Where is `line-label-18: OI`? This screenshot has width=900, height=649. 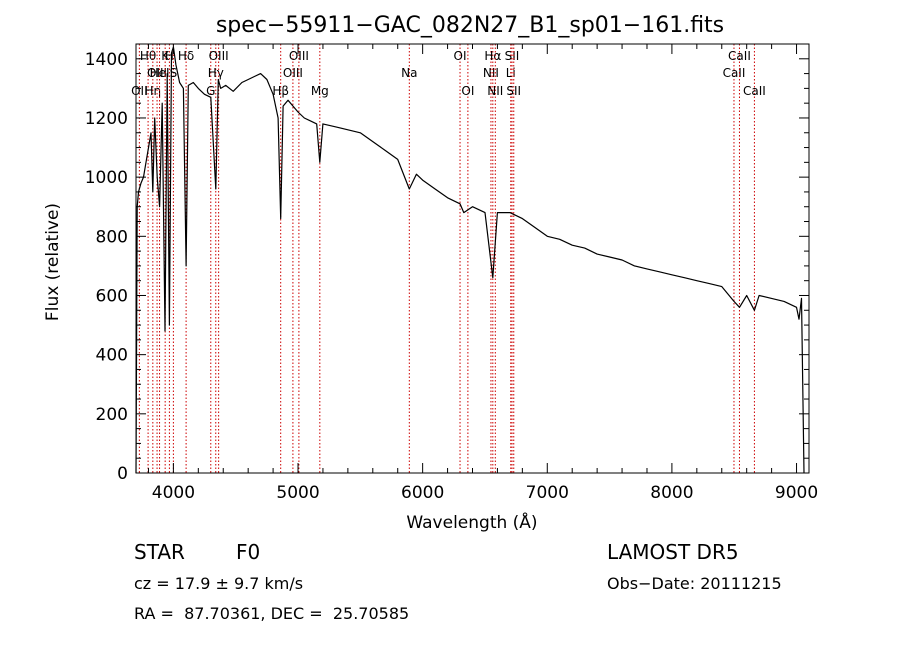
line-label-18: OI is located at coordinates (467, 91).